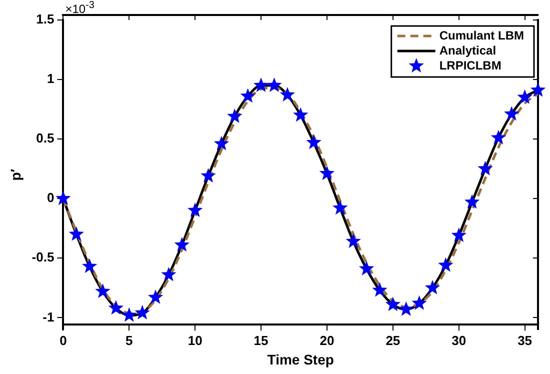  I want to click on y-tick-label: -1, so click(48, 316).